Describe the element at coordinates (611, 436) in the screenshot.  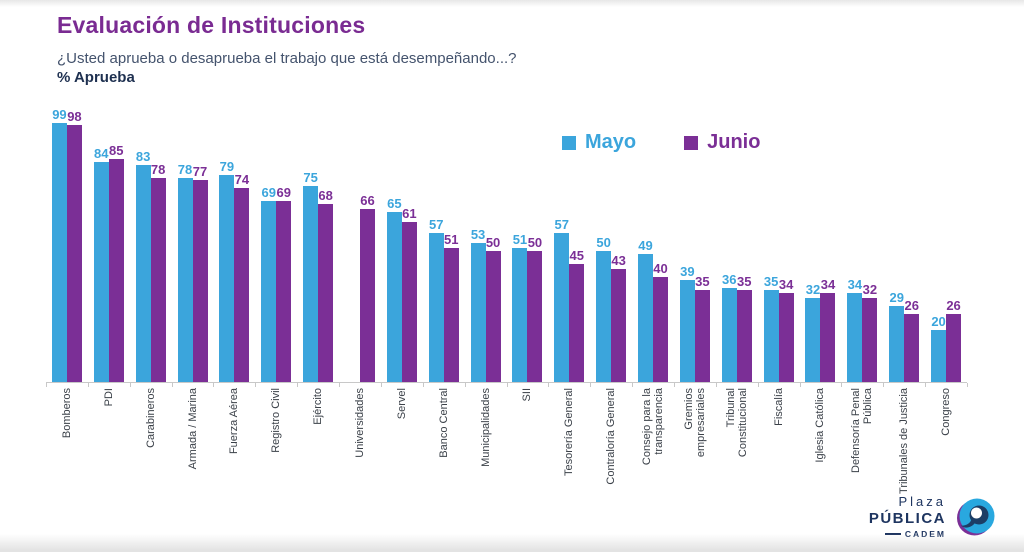
I see `category-label-text: Contraloría General` at that location.